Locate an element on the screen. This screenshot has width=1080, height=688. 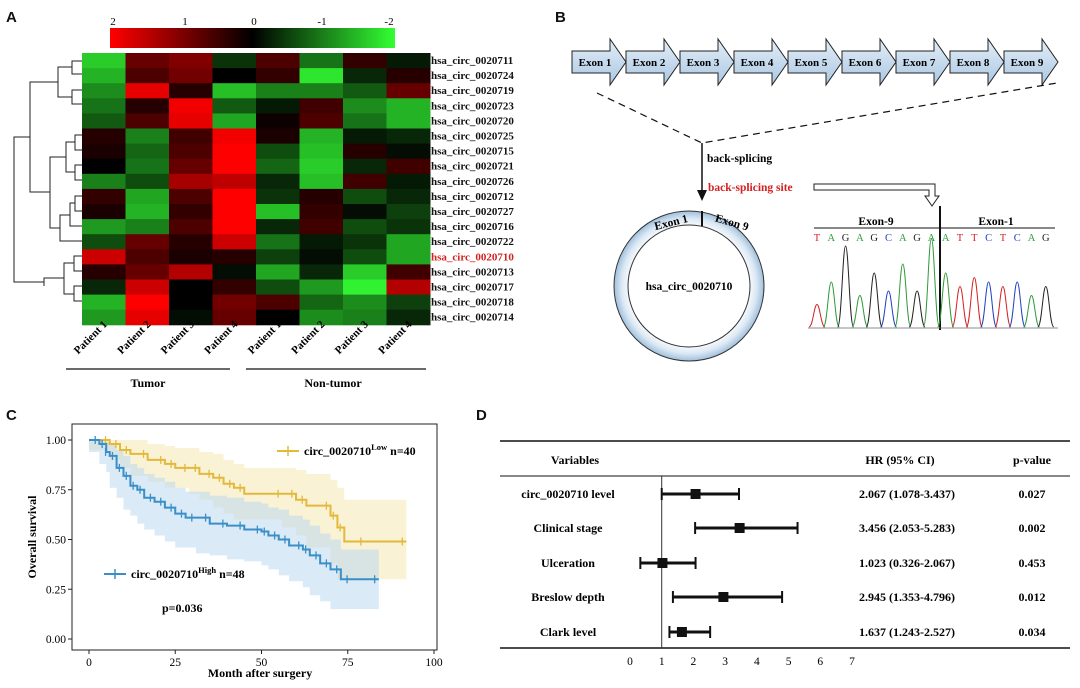
plot-frame is located at coordinates (254, 537).